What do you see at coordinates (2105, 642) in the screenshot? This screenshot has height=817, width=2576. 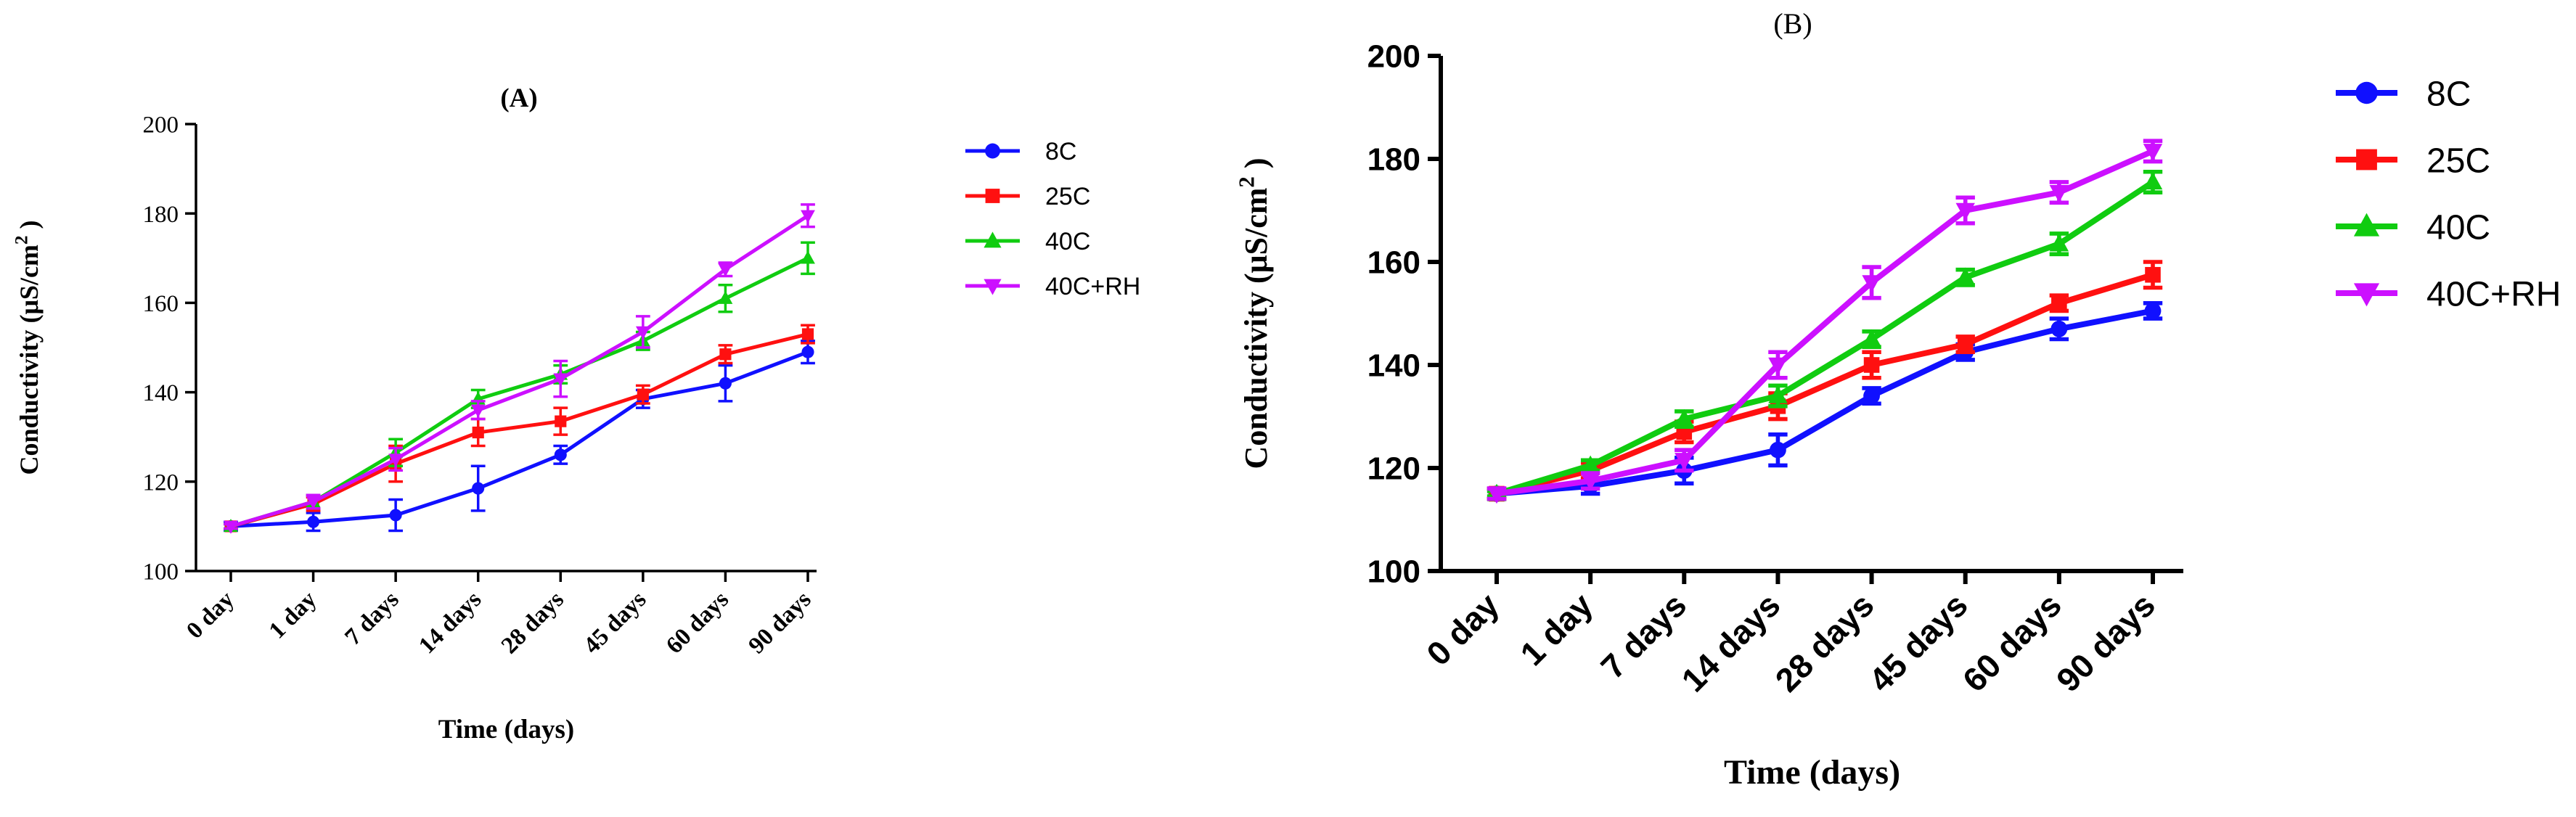 I see `x-tick-label-b: 90 days` at bounding box center [2105, 642].